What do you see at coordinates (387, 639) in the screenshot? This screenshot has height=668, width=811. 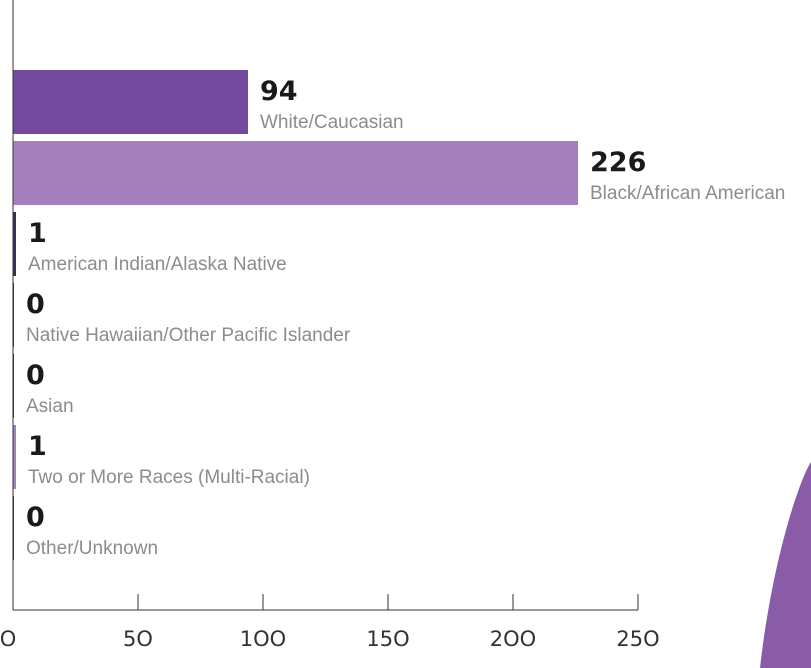 I see `x-tick-label: 15O` at bounding box center [387, 639].